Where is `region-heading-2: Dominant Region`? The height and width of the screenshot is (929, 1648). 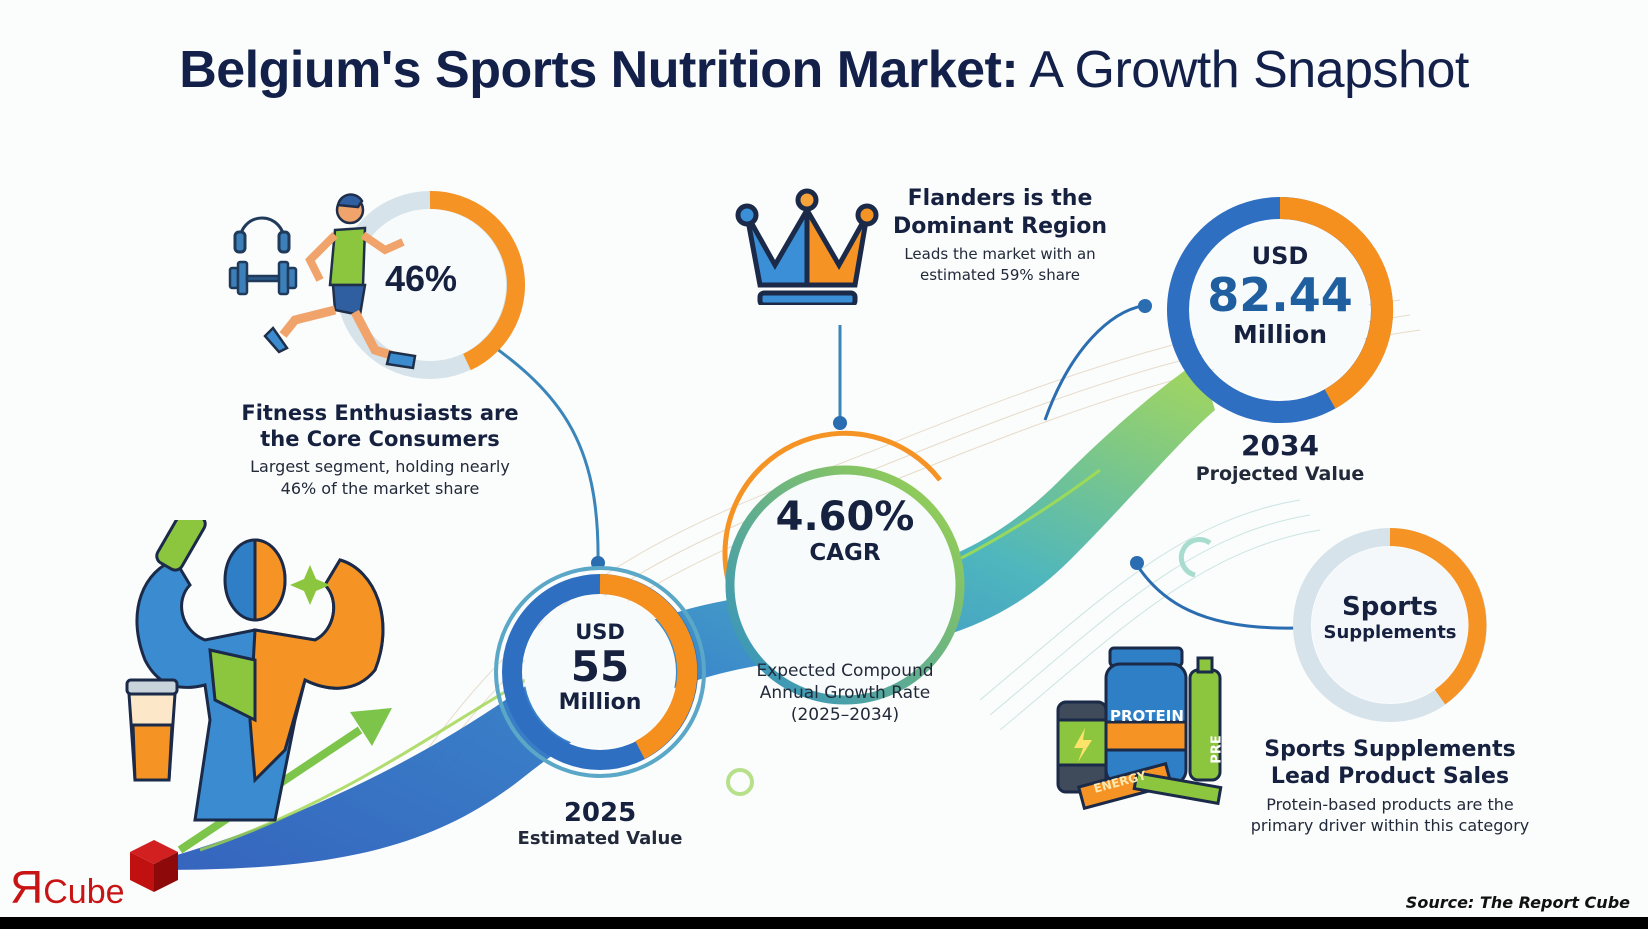
region-heading-2: Dominant Region is located at coordinates (1000, 226).